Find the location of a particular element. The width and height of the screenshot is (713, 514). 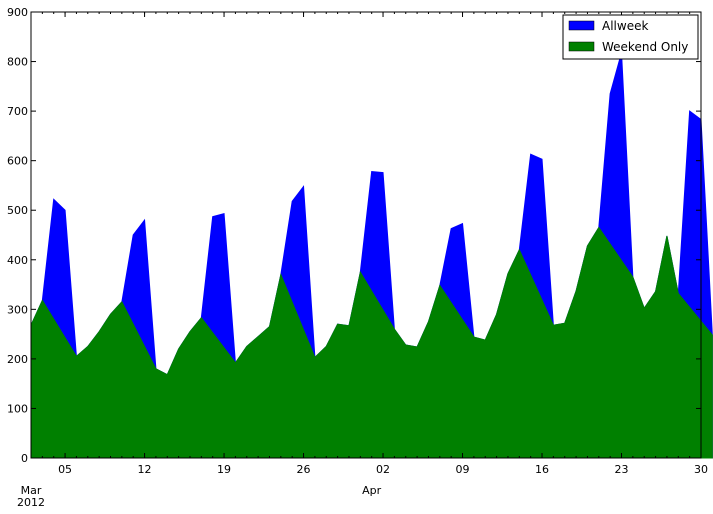

x-tick-label: 23 is located at coordinates (622, 469).